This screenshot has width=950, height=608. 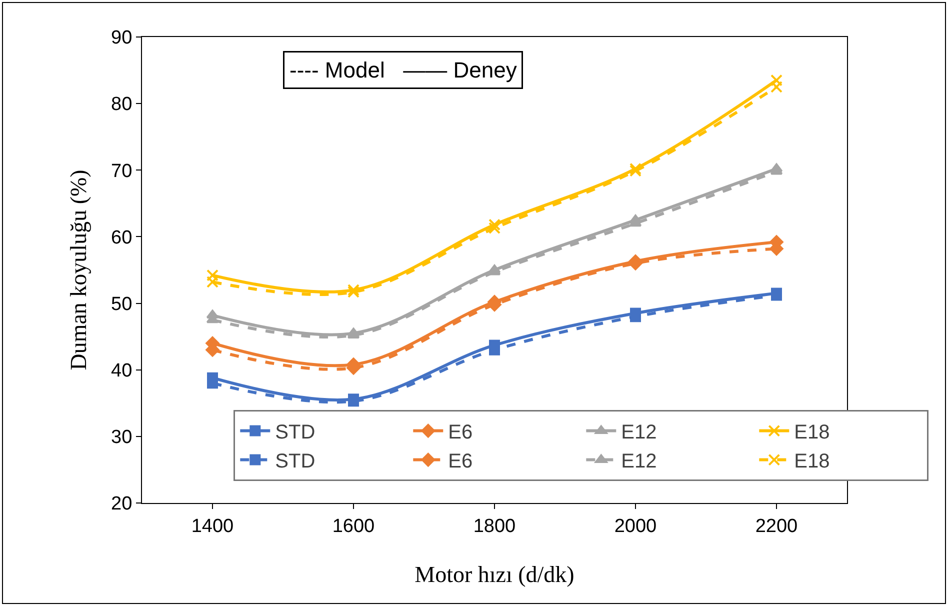 What do you see at coordinates (353, 526) in the screenshot?
I see `x-tick-label: 1600` at bounding box center [353, 526].